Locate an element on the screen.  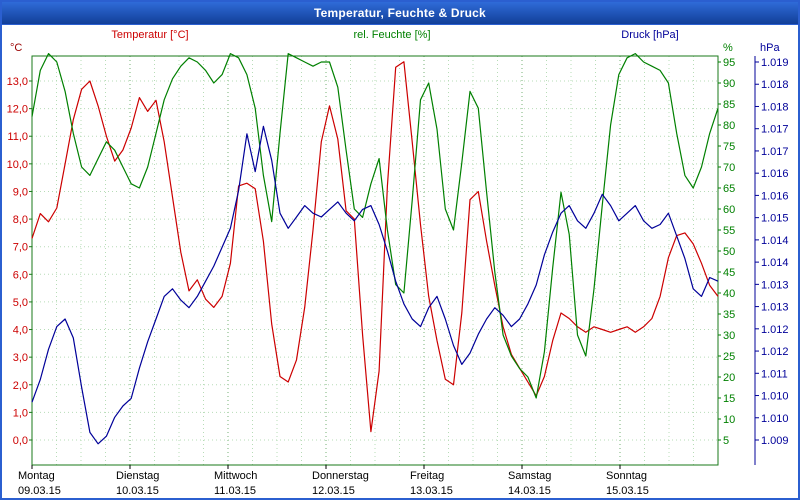
svg-text: 30 is located at coordinates (729, 336).